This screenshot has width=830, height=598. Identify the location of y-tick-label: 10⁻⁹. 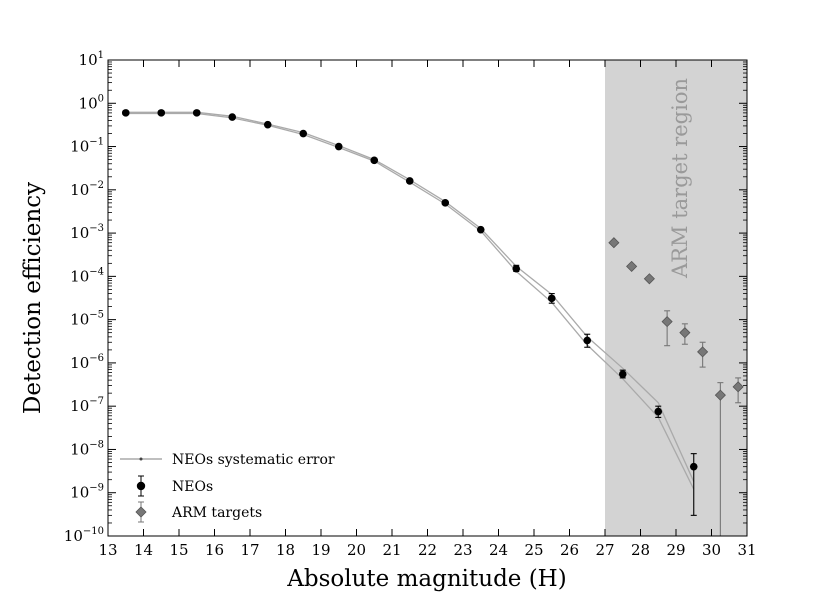
(87, 492).